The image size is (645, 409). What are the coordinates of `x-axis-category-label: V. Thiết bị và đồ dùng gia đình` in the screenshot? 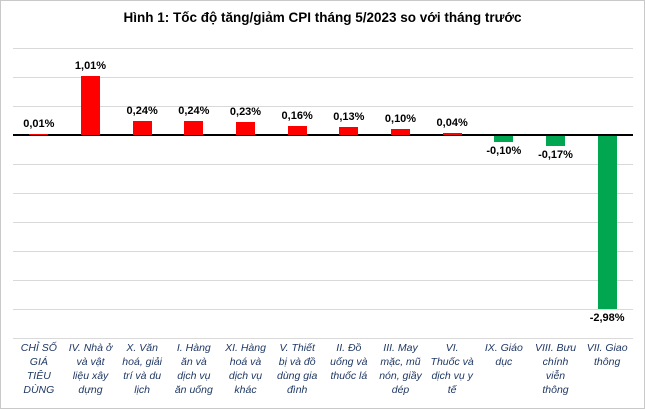 It's located at (297, 369).